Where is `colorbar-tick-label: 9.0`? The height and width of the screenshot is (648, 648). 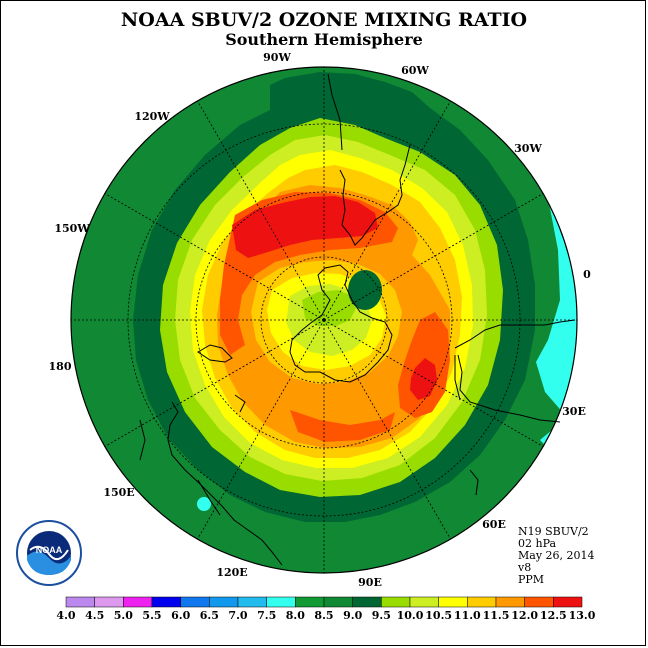 colorbar-tick-label: 9.0 is located at coordinates (352, 615).